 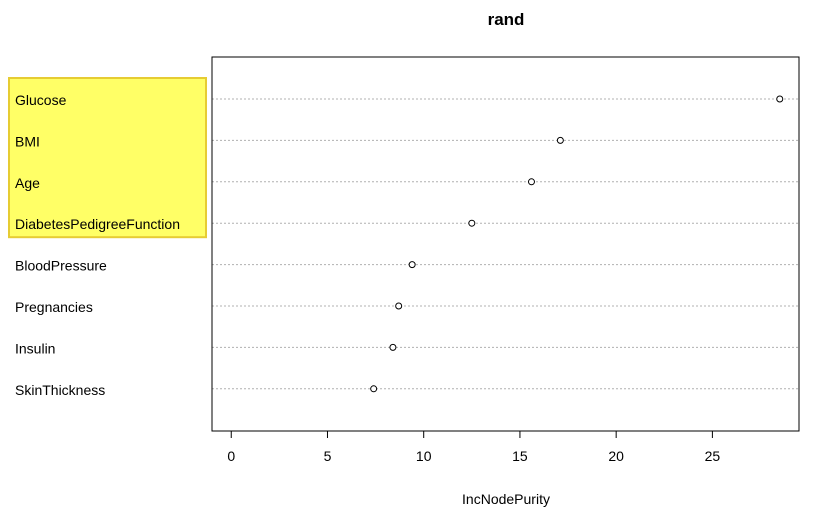 What do you see at coordinates (616, 456) in the screenshot?
I see `x-tick-label: 20` at bounding box center [616, 456].